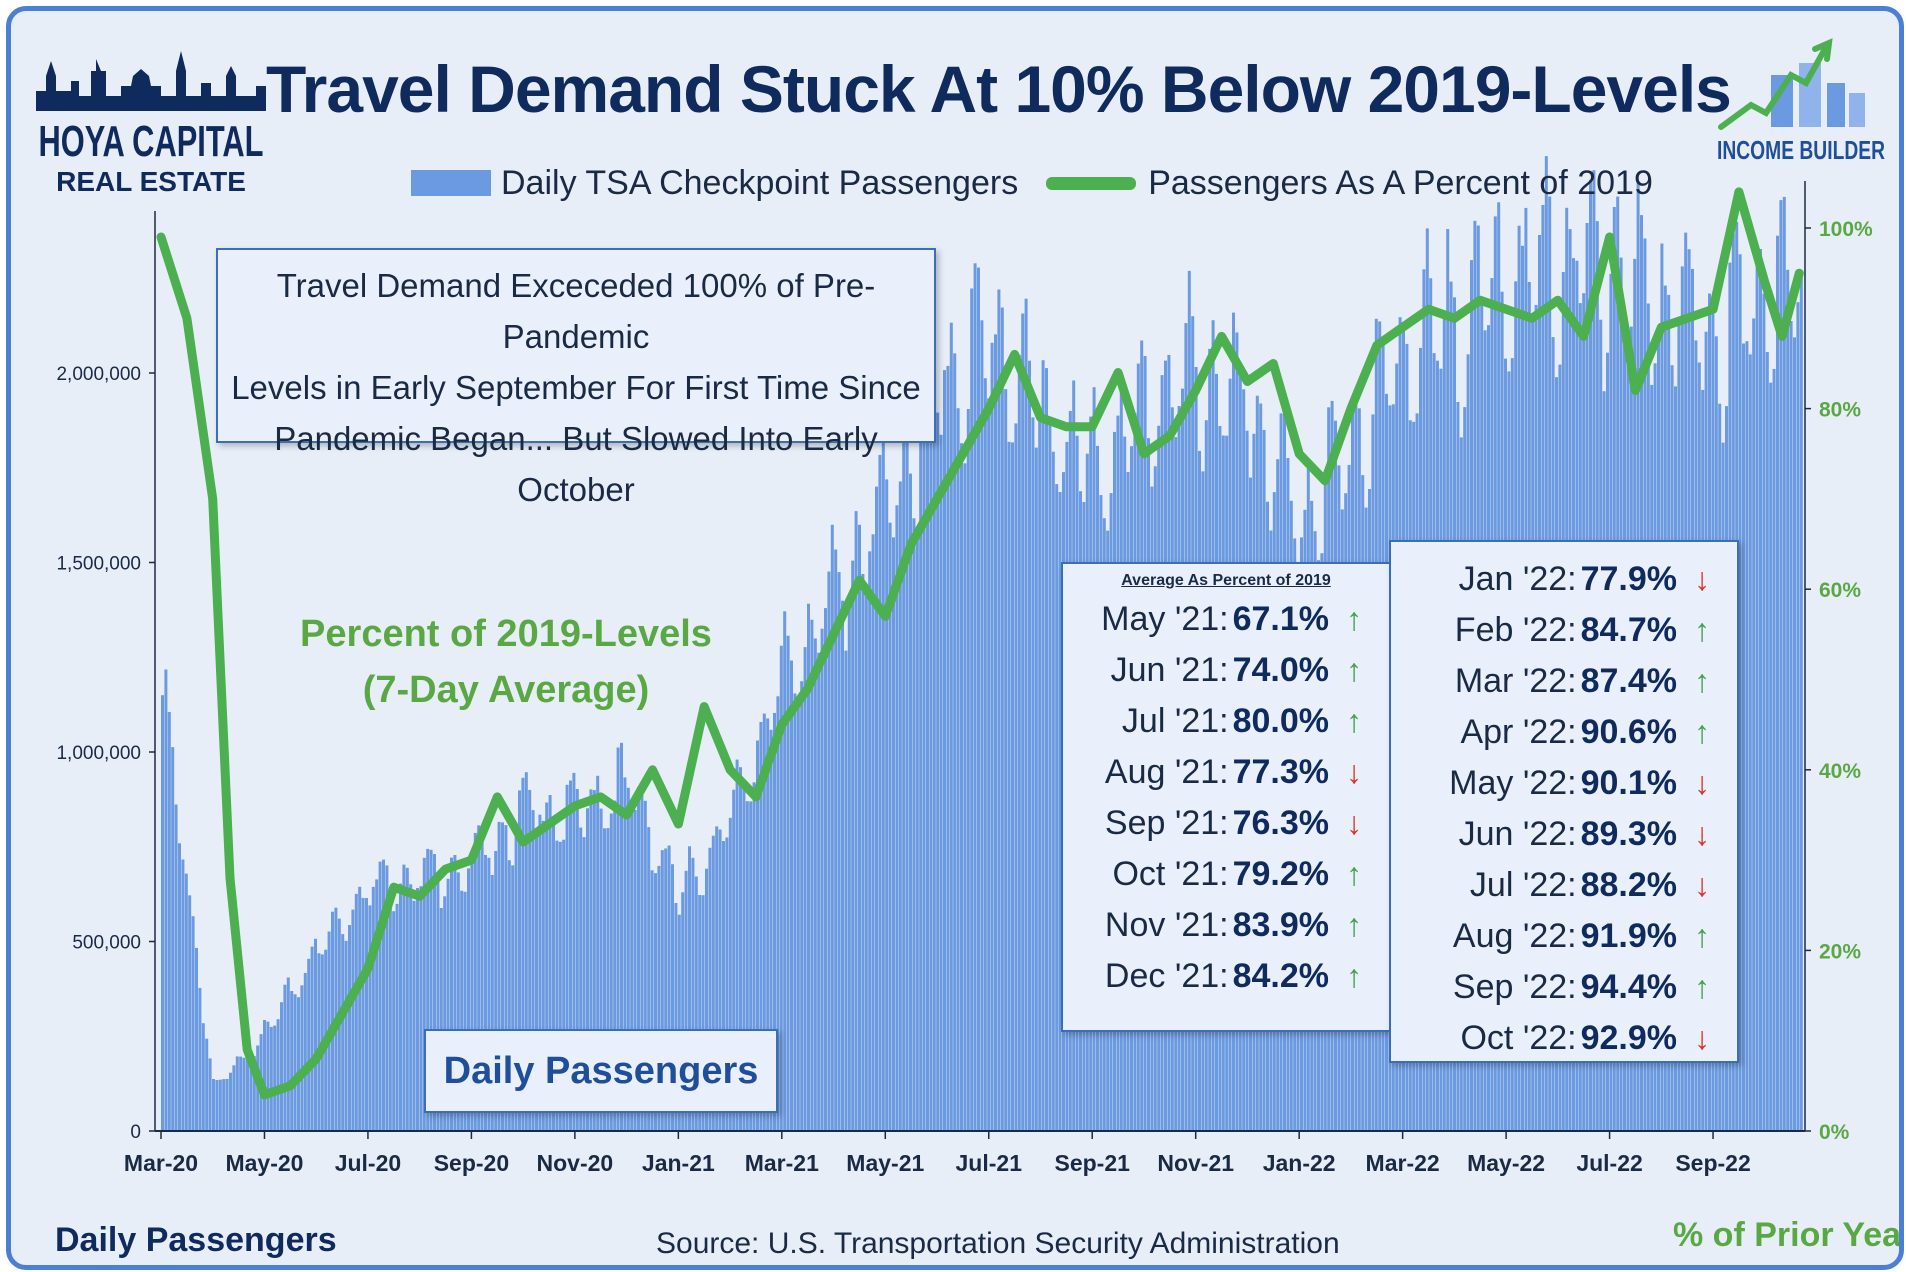 This screenshot has width=1906, height=1272. What do you see at coordinates (1628, 732) in the screenshot?
I see `average-value: 90.6%` at bounding box center [1628, 732].